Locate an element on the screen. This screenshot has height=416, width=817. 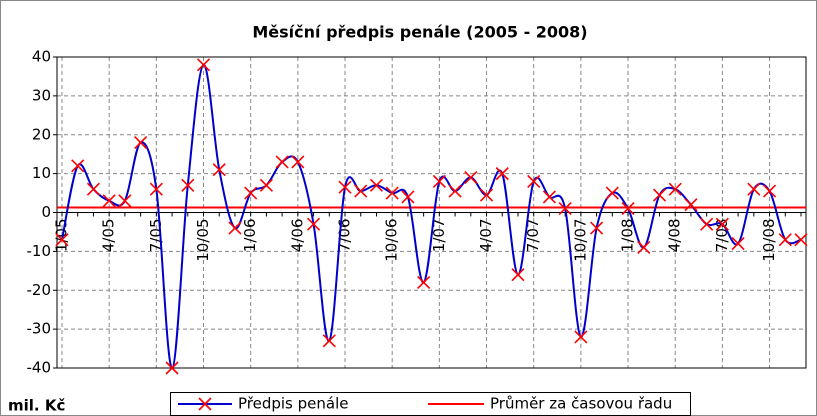
y-tick-label: 10 is located at coordinates (41, 173).